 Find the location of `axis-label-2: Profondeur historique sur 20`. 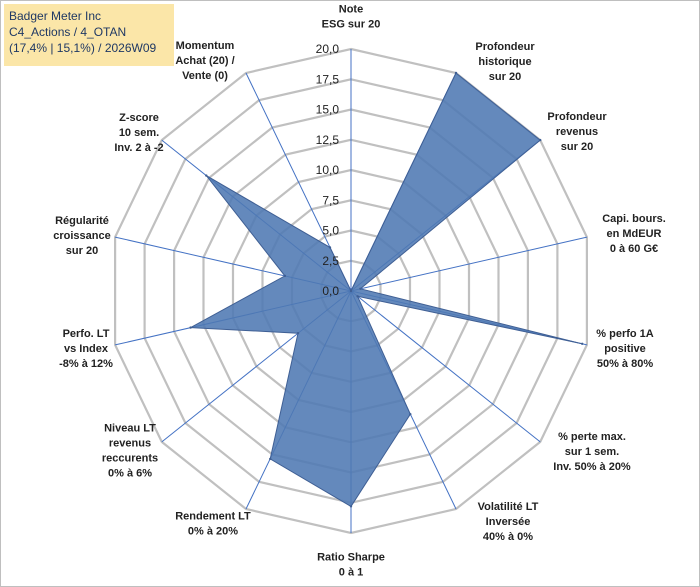

axis-label-2: Profondeur historique sur 20 is located at coordinates (505, 62).